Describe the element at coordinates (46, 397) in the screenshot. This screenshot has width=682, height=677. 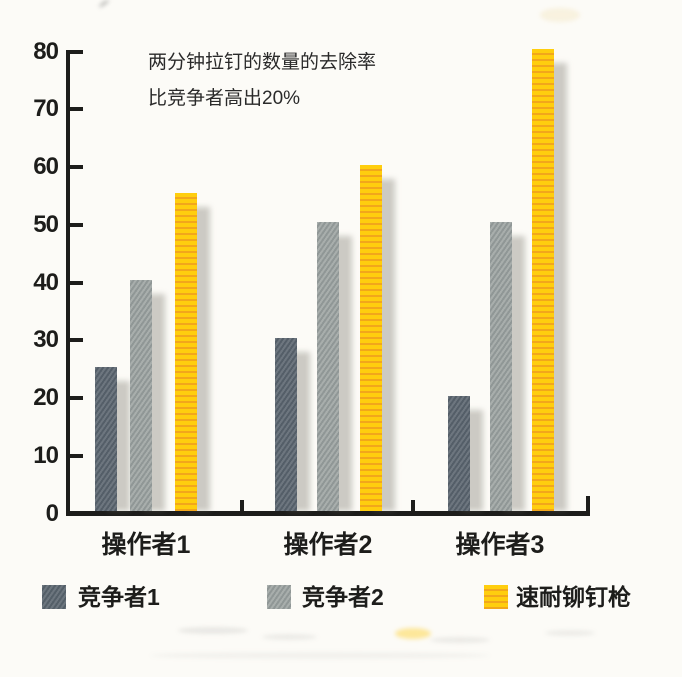
I see `y-tick-label-20: 20` at that location.